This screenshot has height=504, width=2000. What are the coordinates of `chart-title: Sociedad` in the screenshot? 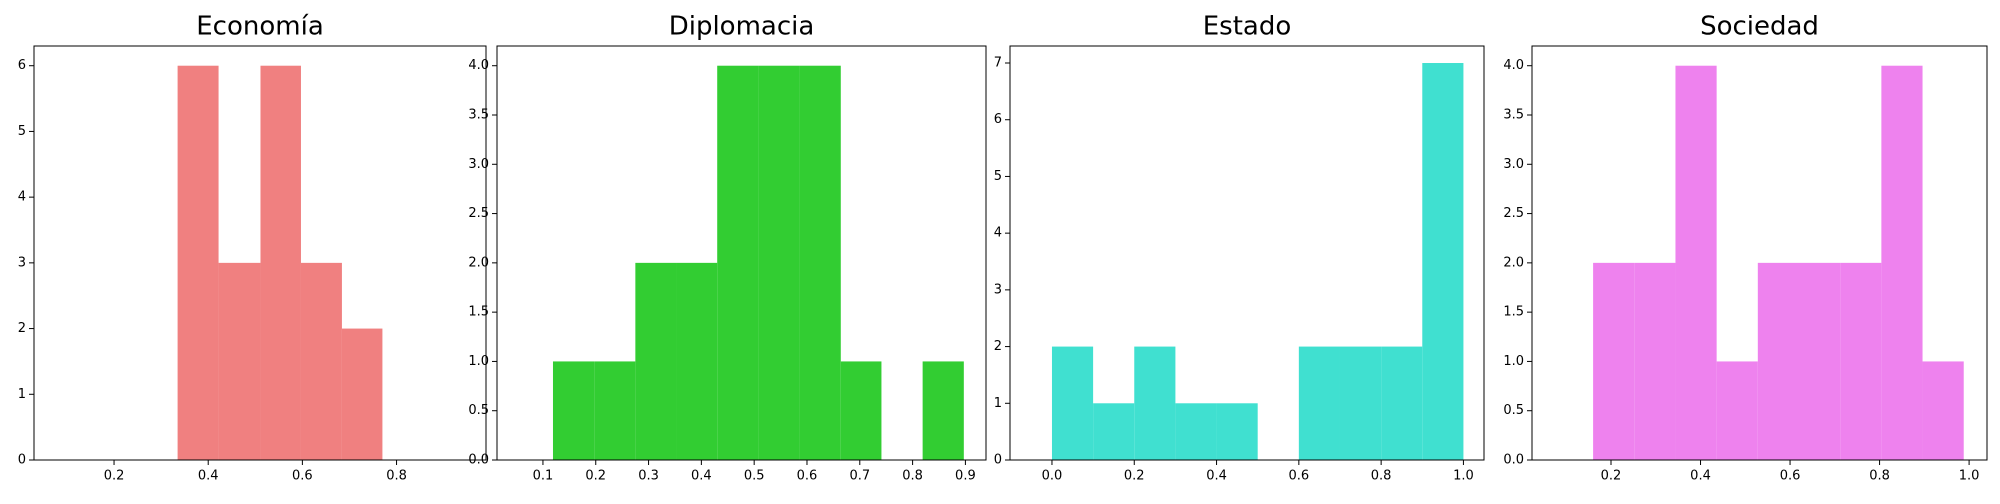 It's located at (1759, 27).